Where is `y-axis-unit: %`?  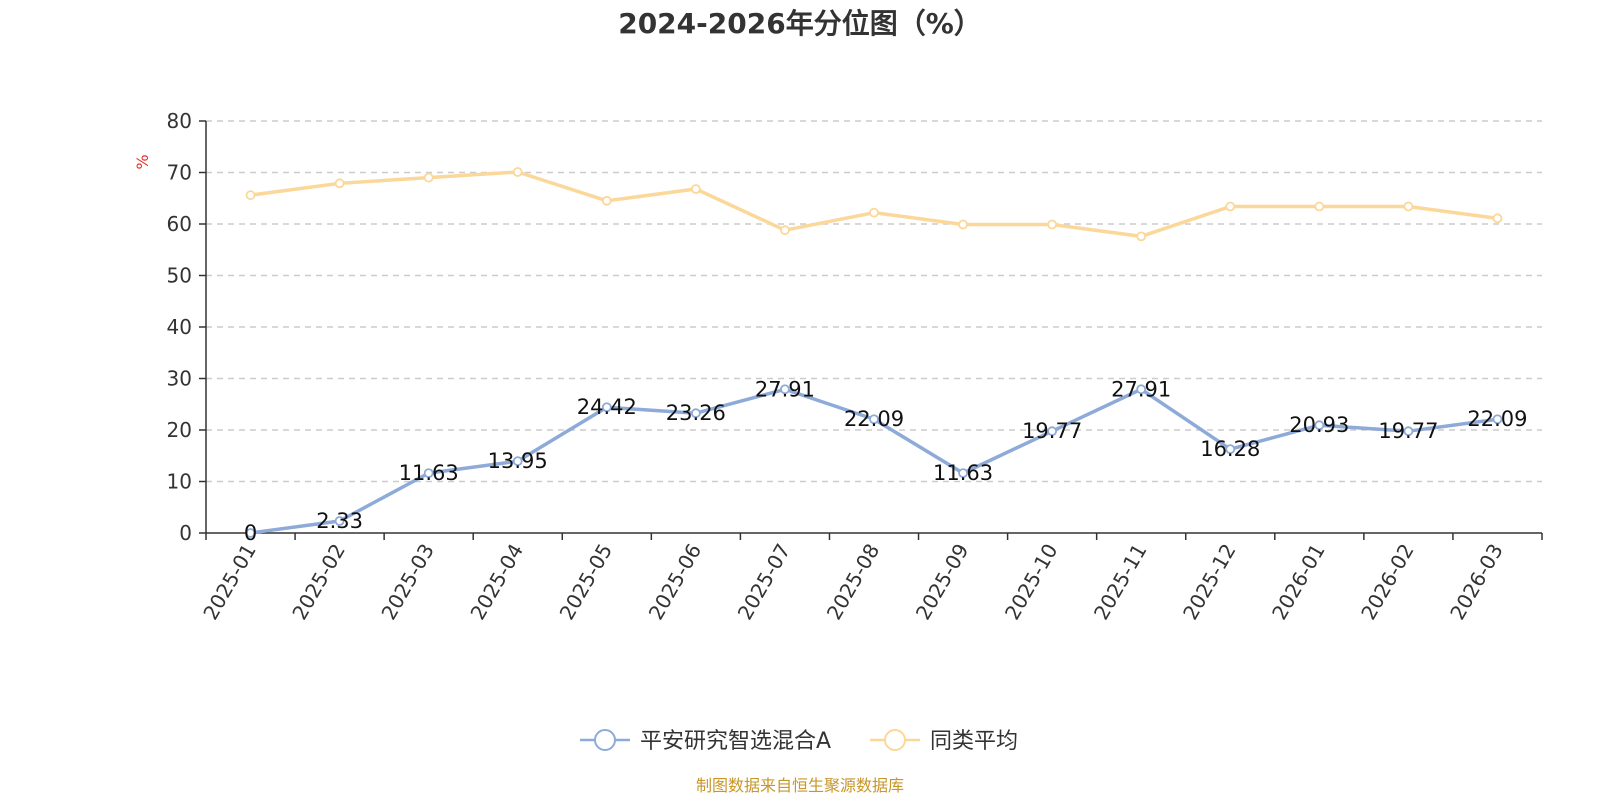 y-axis-unit: % is located at coordinates (142, 161).